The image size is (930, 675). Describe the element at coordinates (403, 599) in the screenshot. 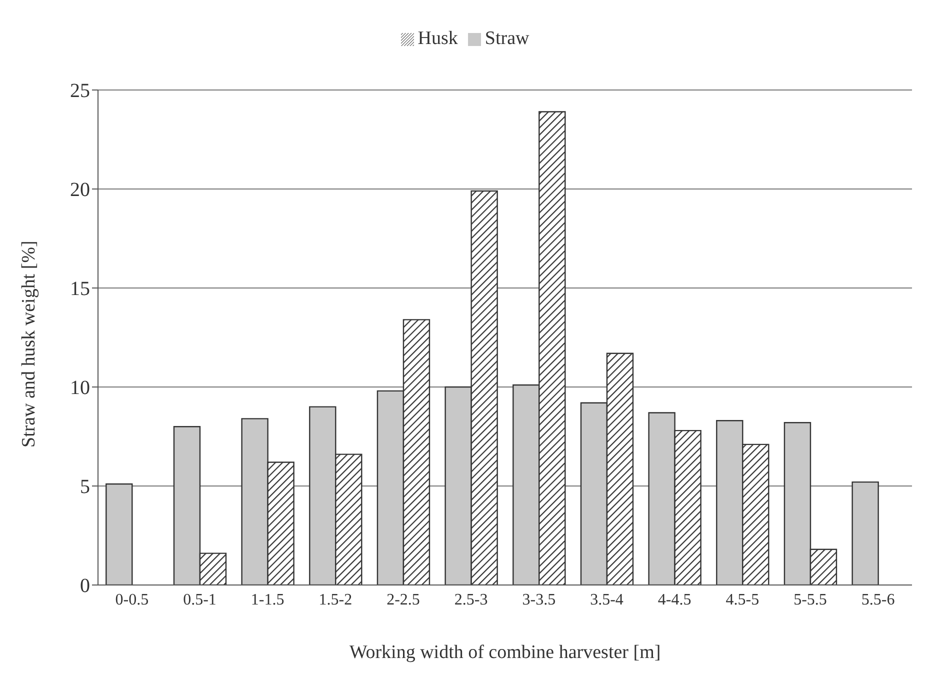

I see `x-tick-label: 2-2.5` at that location.